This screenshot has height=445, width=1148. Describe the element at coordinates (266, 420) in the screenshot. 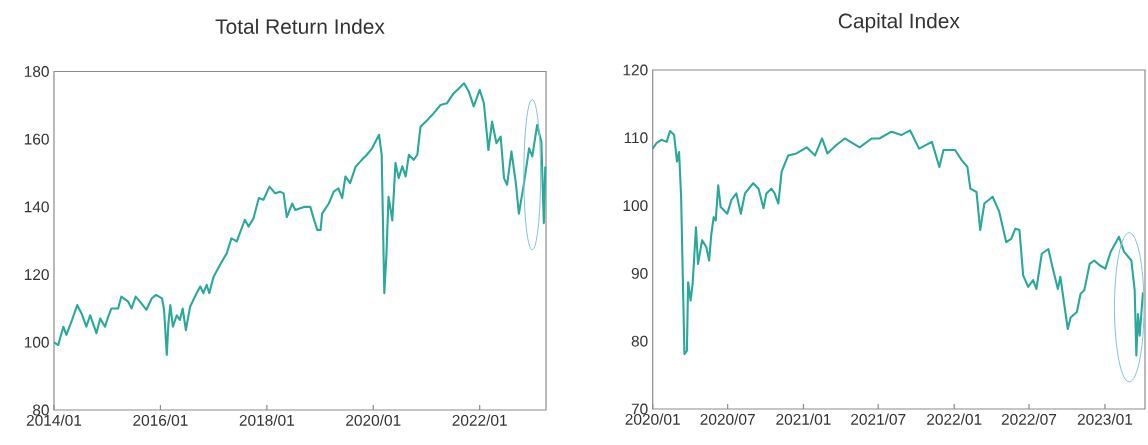

I see `x-tick-label: 2018/01` at that location.